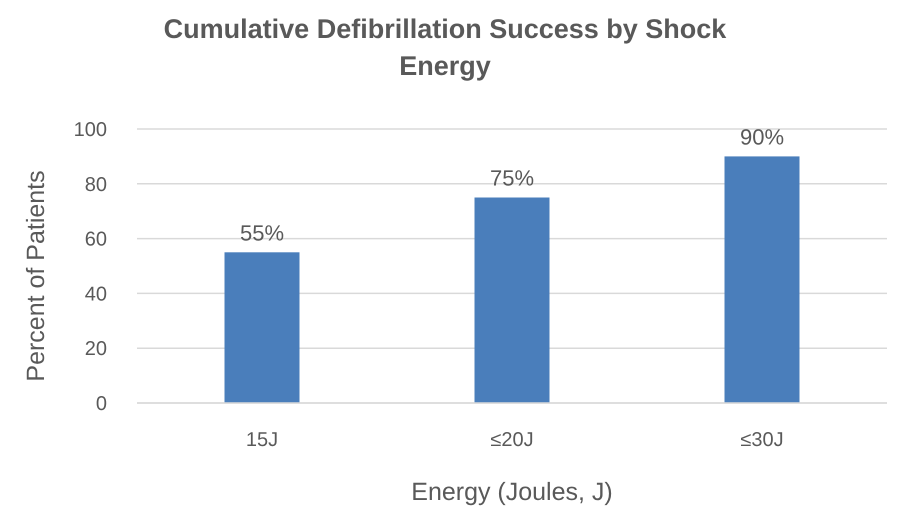 The height and width of the screenshot is (517, 899). I want to click on data-label: 75%, so click(512, 178).